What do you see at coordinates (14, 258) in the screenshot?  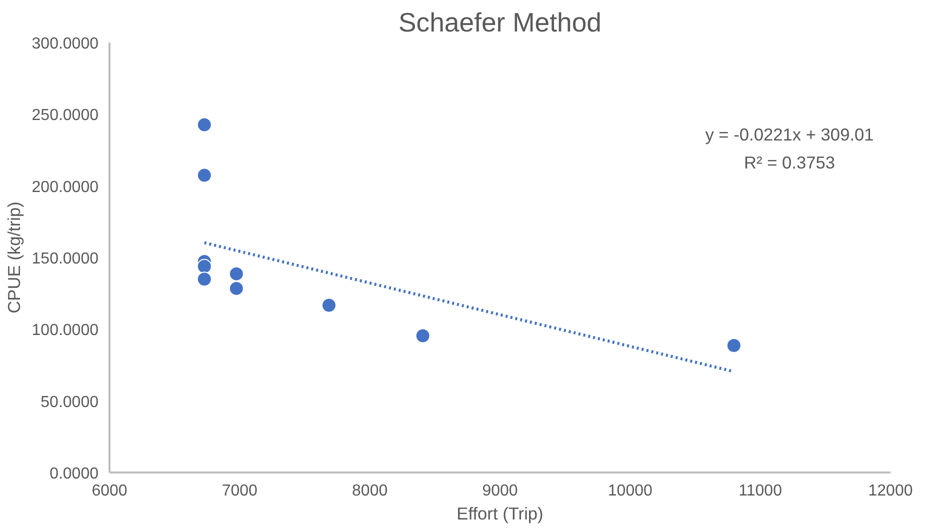 I see `y-axis-title: CPUE (kg/trip)` at bounding box center [14, 258].